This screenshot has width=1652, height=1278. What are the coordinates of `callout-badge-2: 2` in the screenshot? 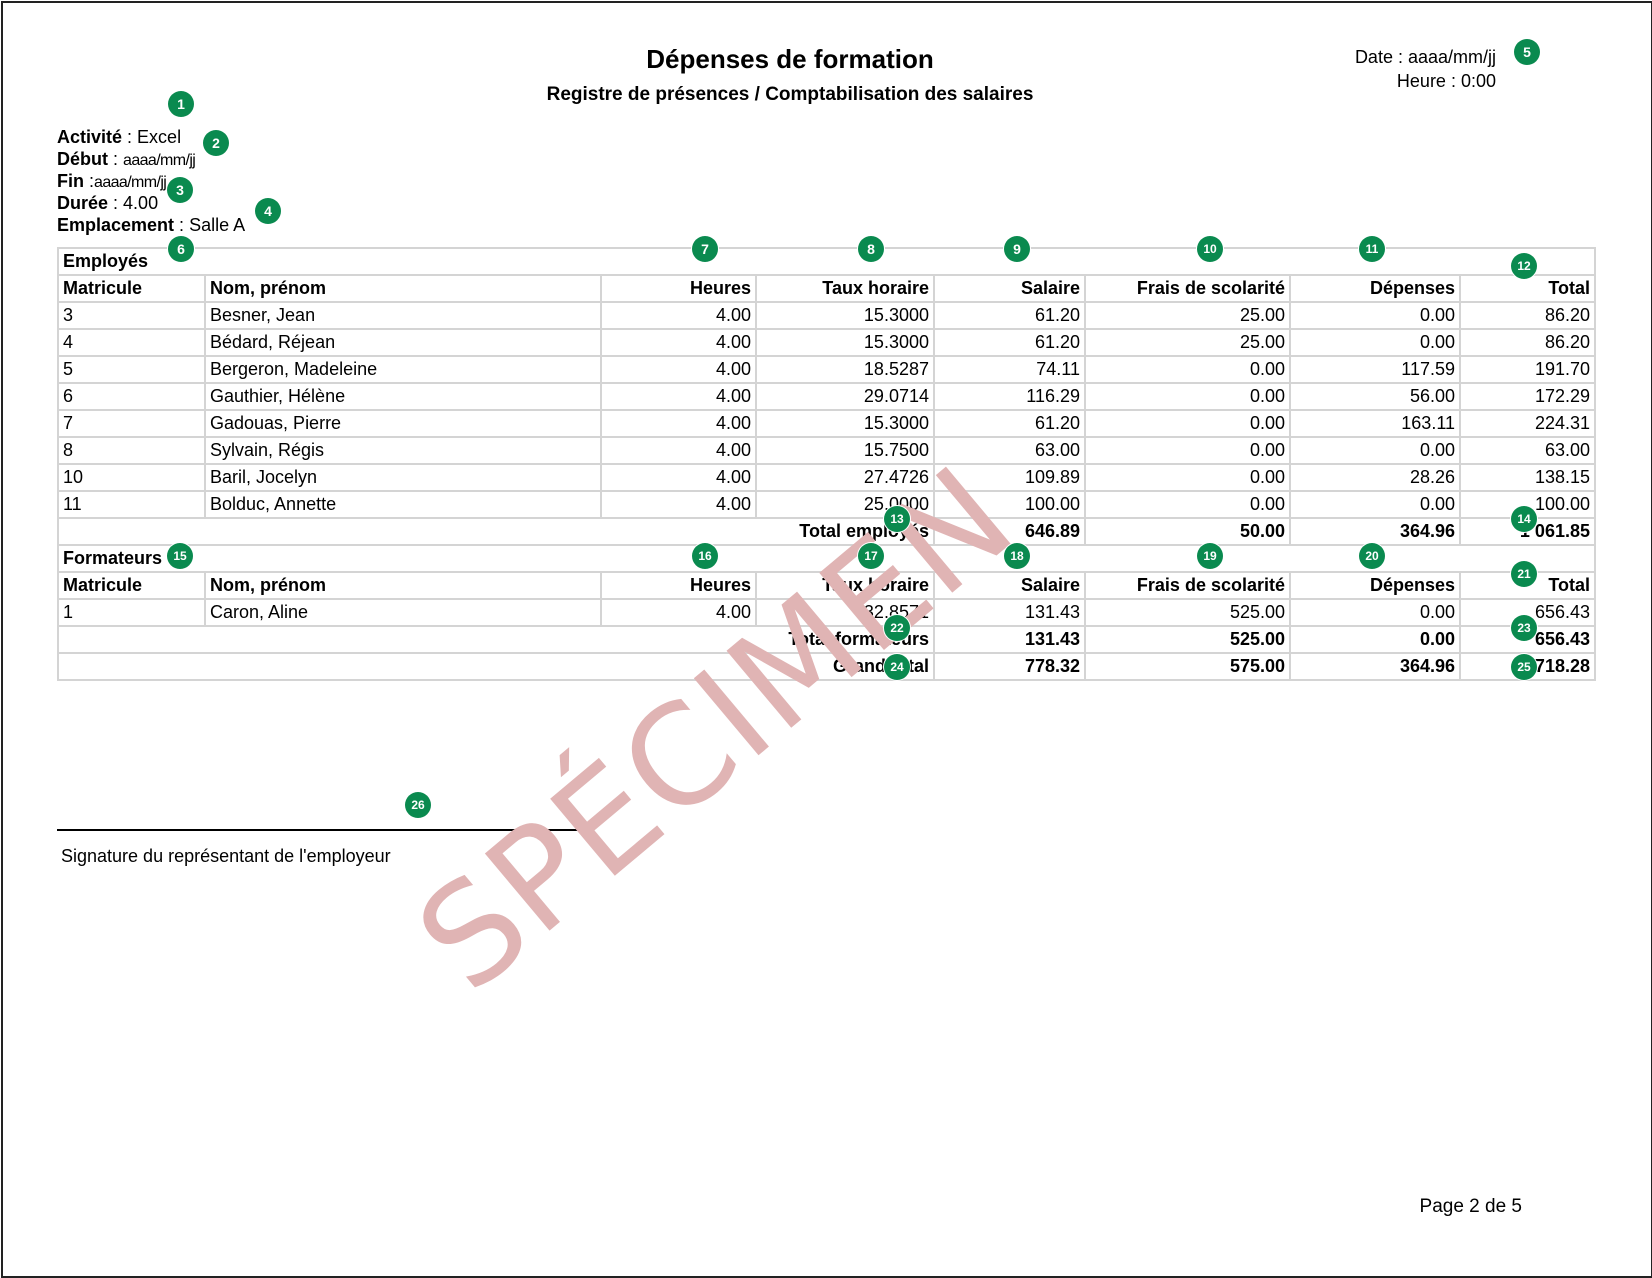 It's located at (216, 143).